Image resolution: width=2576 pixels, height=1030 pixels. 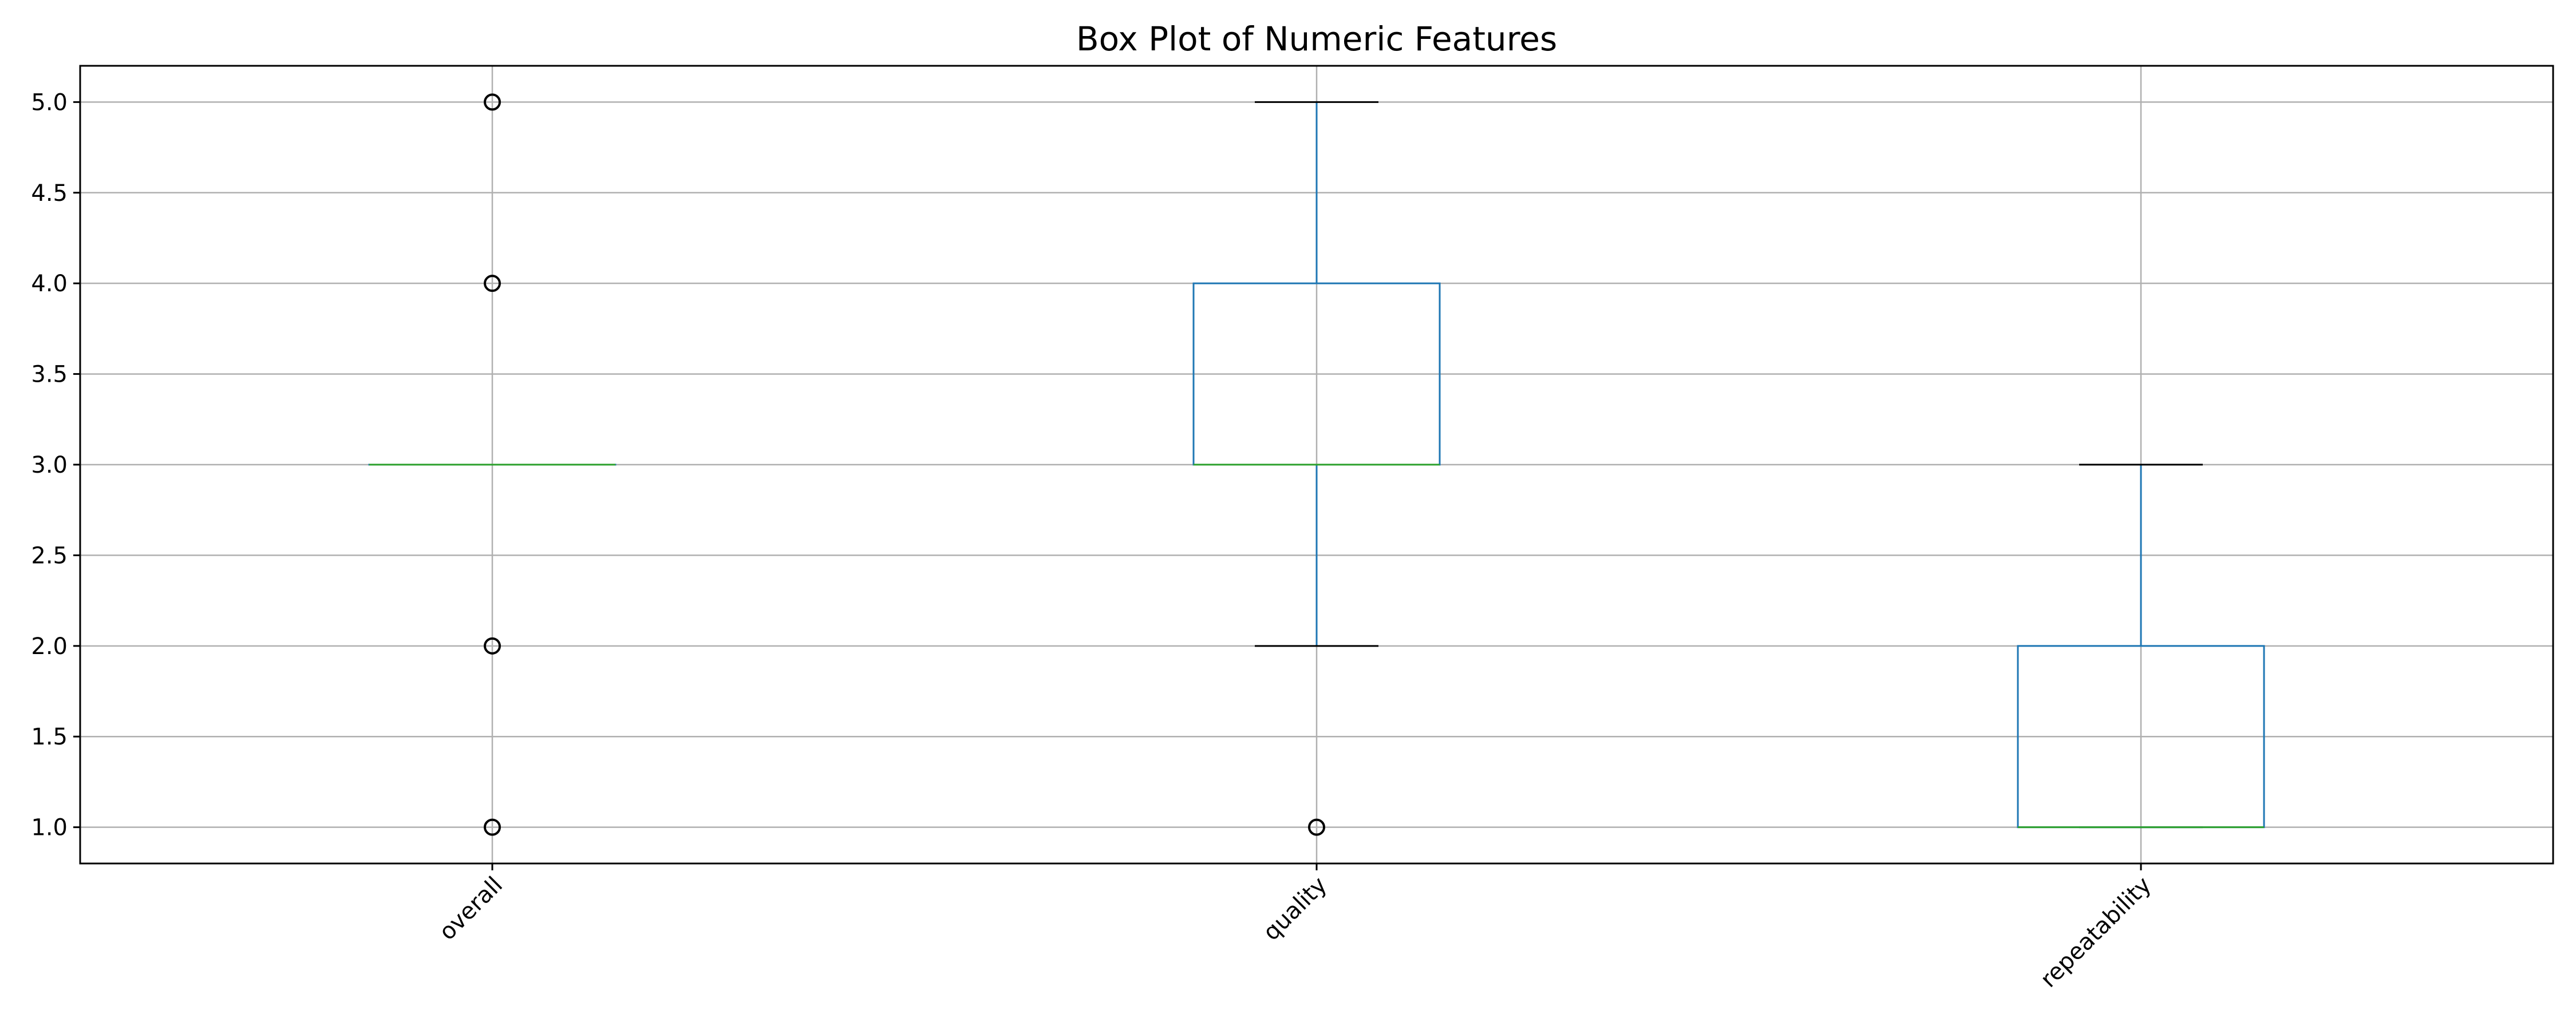 What do you see at coordinates (49, 193) in the screenshot?
I see `y-tick-label: 4.5` at bounding box center [49, 193].